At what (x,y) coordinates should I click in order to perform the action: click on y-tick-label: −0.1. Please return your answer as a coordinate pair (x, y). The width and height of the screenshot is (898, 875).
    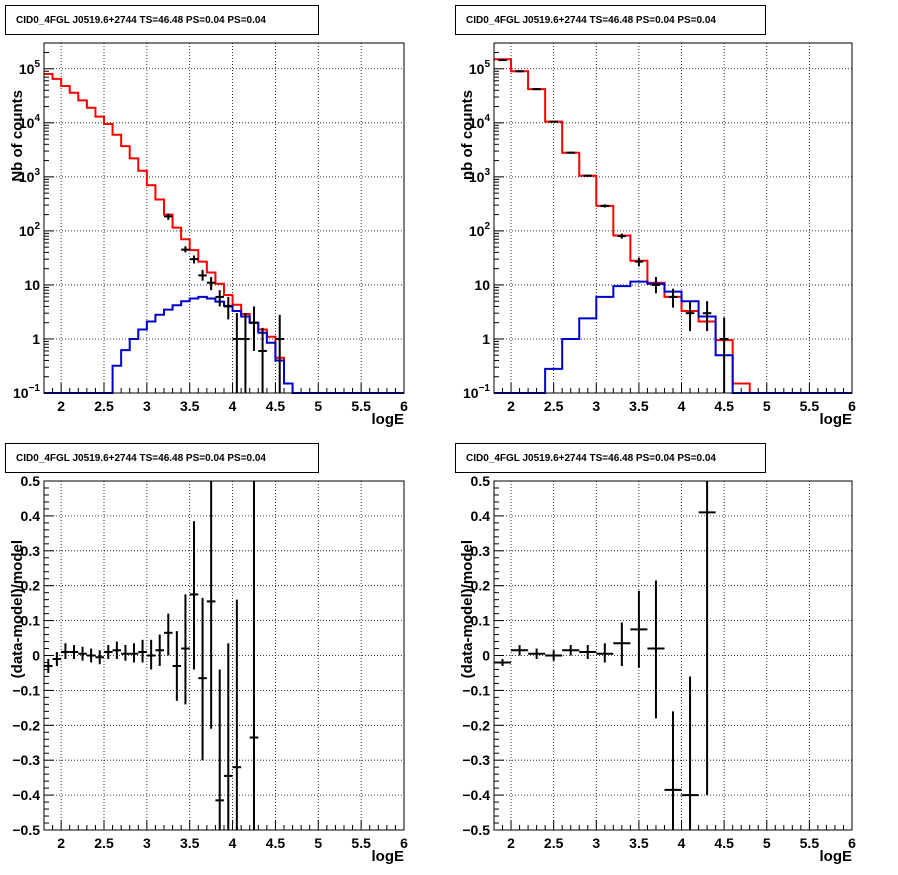
    Looking at the image, I should click on (26, 690).